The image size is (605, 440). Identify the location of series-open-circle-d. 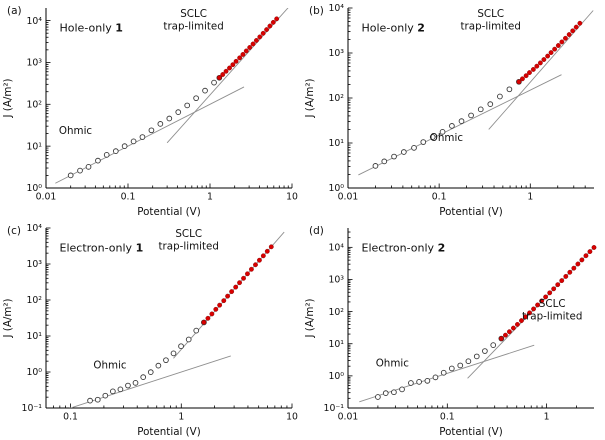
(440, 367).